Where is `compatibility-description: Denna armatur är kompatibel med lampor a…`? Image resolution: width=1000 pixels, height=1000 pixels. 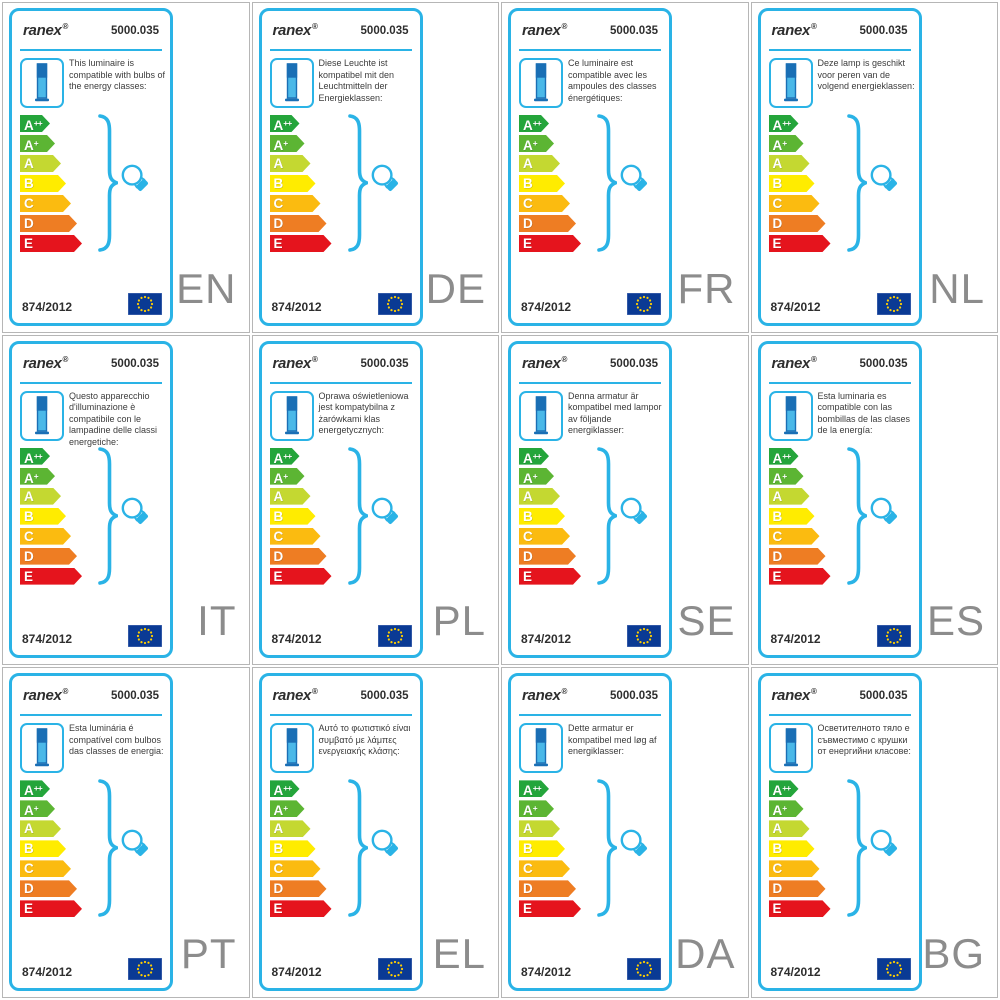
compatibility-description: Denna armatur är kompatibel med lampor a… is located at coordinates (615, 413).